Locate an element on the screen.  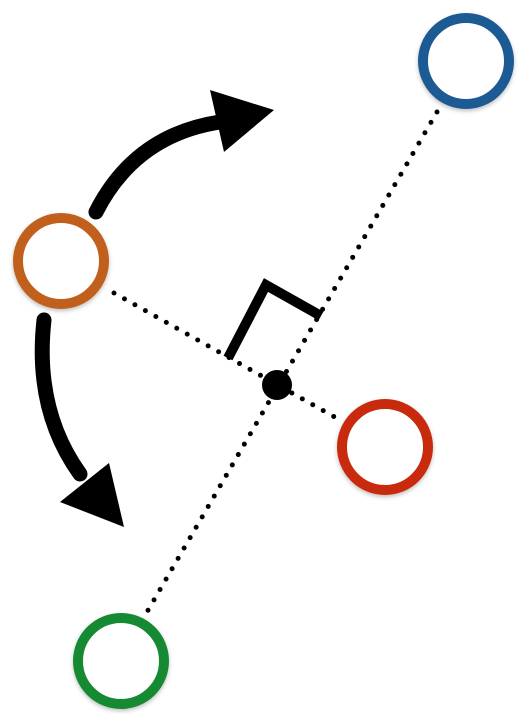
green-node is located at coordinates (121, 661).